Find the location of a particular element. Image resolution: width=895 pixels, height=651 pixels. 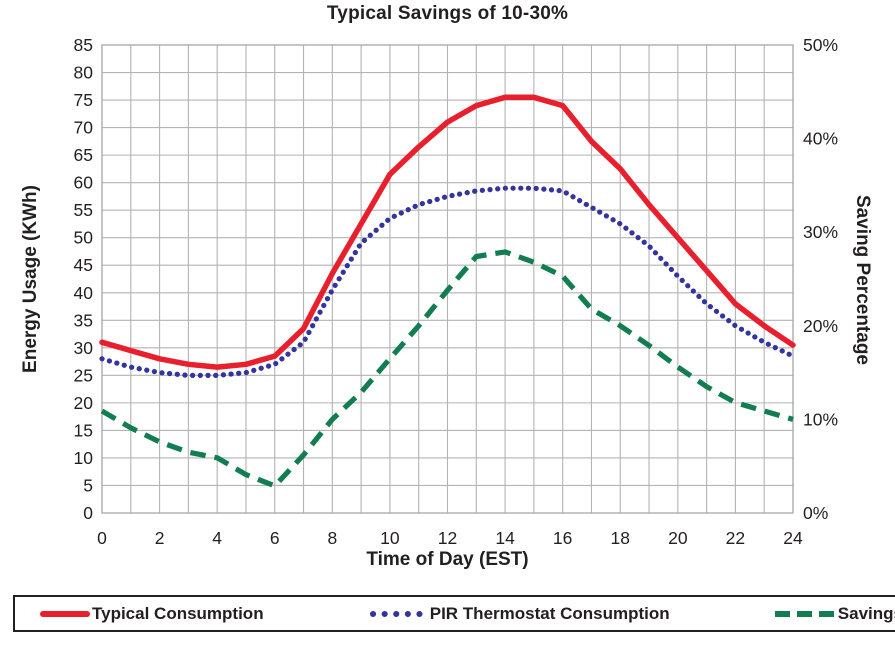

dashed-line-swatch-icon is located at coordinates (804, 613).